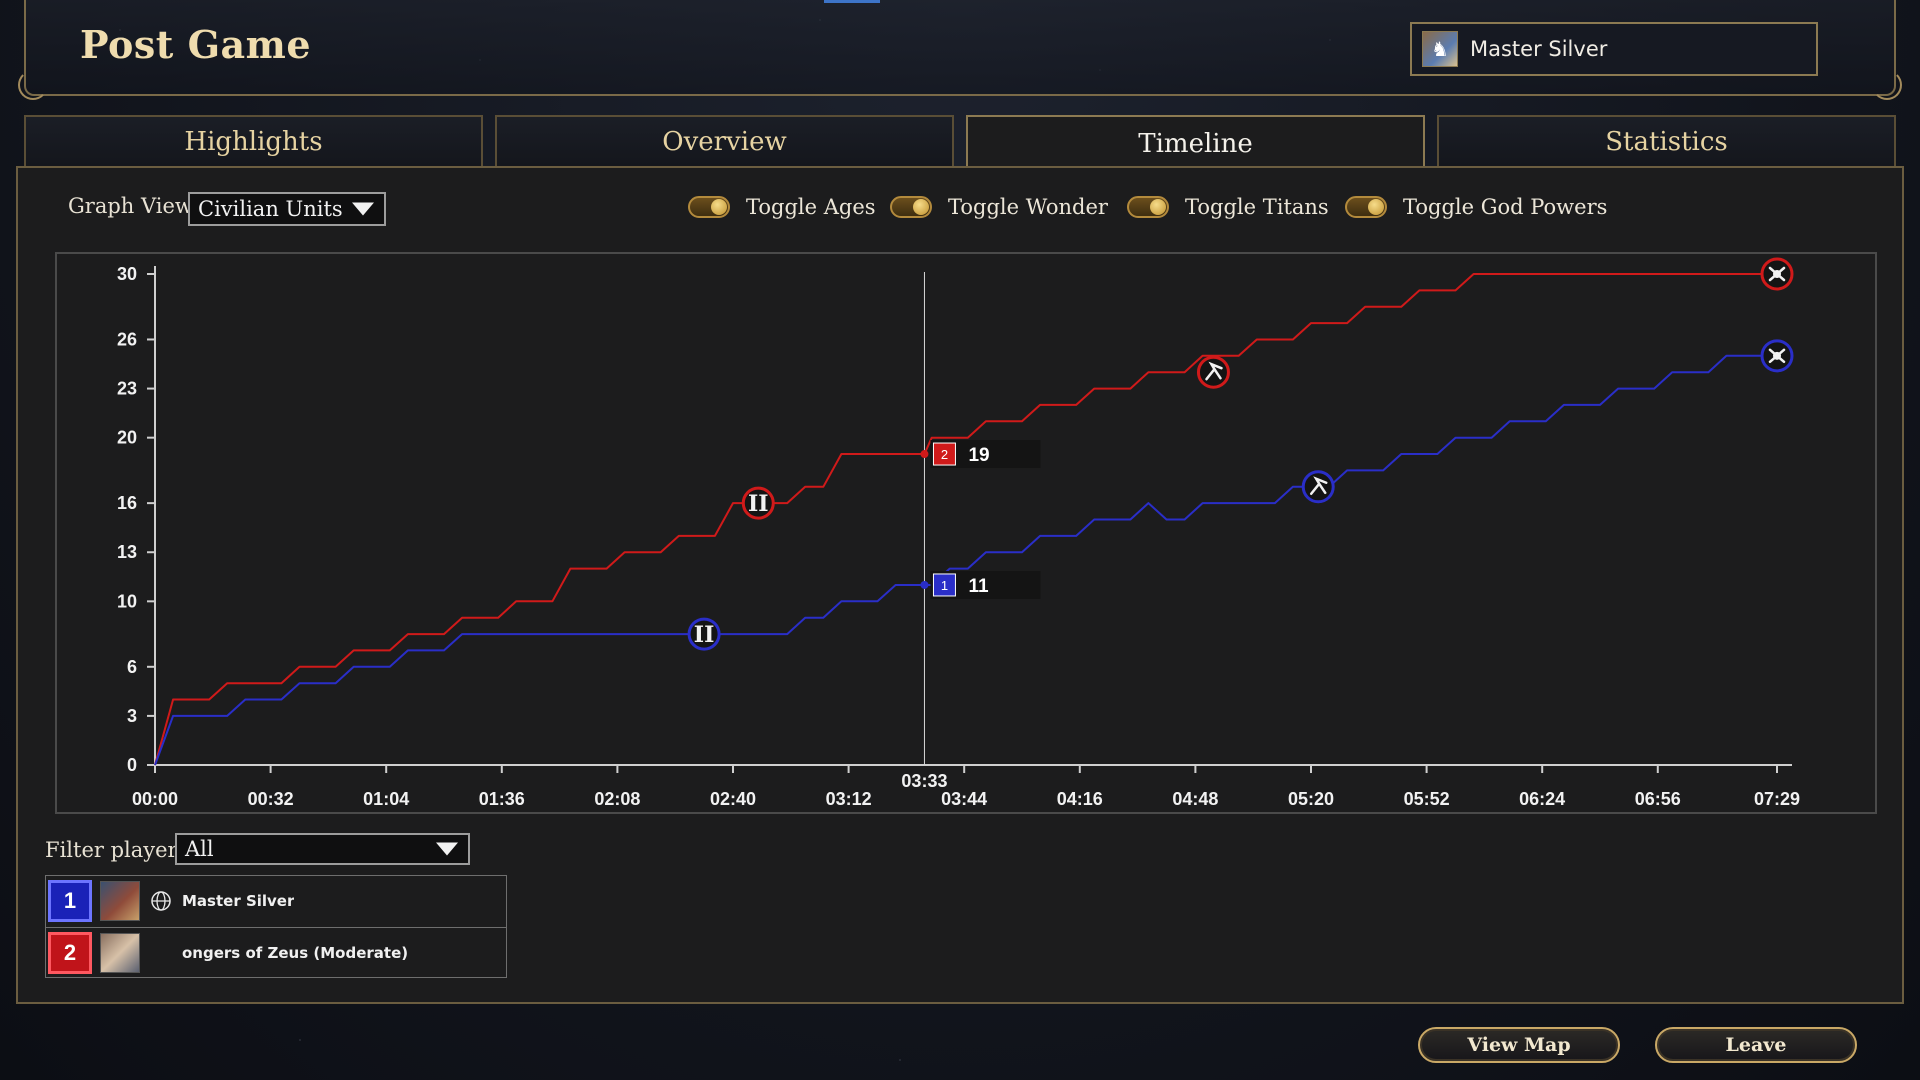 This screenshot has width=1920, height=1080. I want to click on cursor-player-number: 2, so click(944, 454).